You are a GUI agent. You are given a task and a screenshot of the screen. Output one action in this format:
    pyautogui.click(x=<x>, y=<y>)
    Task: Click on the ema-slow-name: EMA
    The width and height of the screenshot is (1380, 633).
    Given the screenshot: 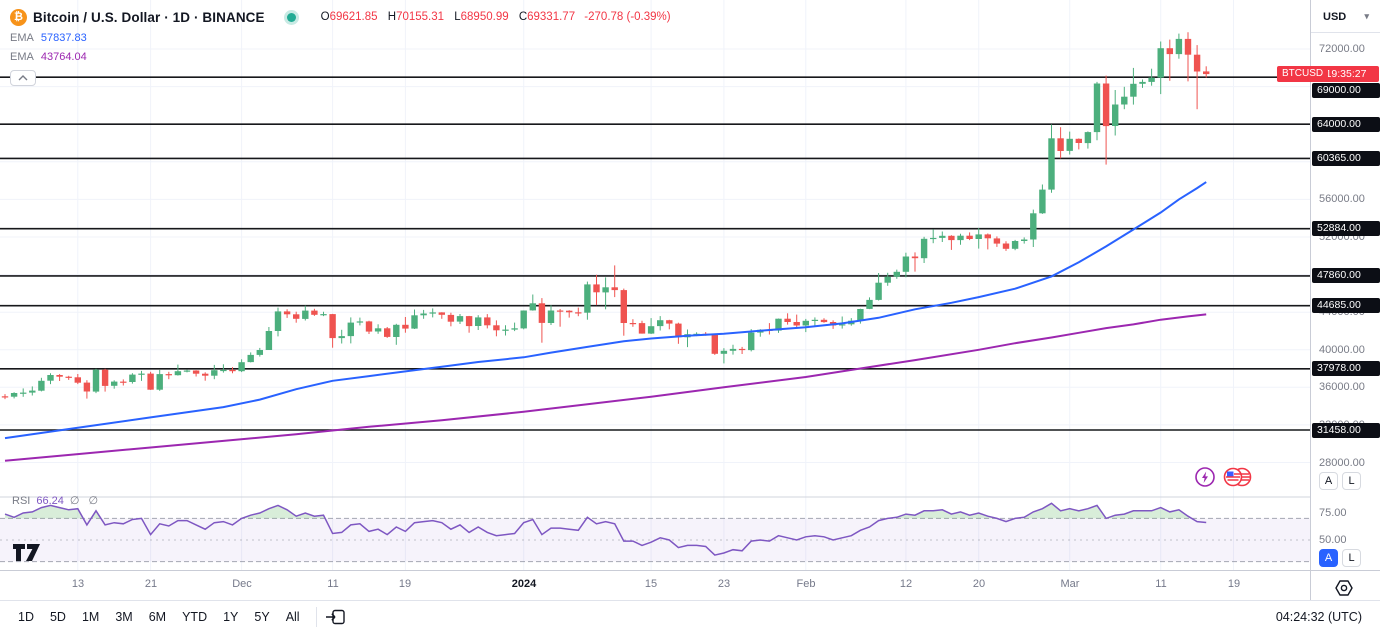 What is the action you would take?
    pyautogui.click(x=22, y=56)
    